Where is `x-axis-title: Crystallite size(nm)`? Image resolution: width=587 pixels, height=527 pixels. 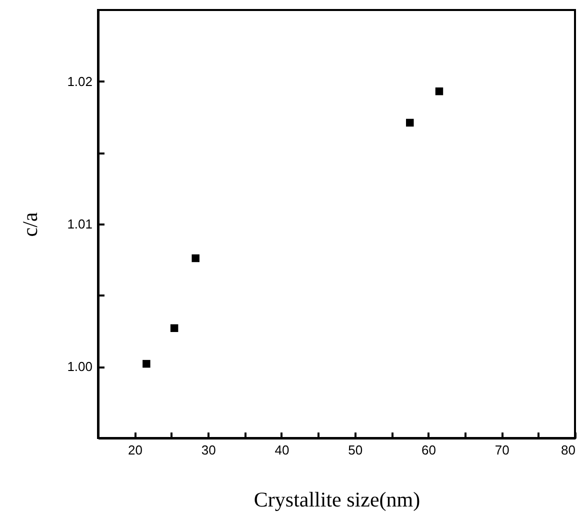
x-axis-title: Crystallite size(nm) is located at coordinates (337, 500).